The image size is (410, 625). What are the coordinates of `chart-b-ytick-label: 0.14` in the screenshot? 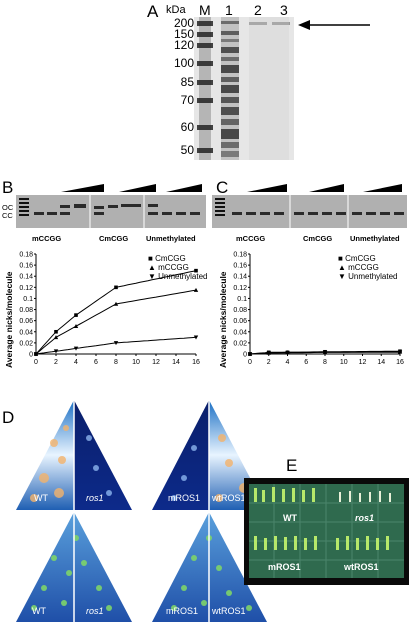 It's located at (26, 277).